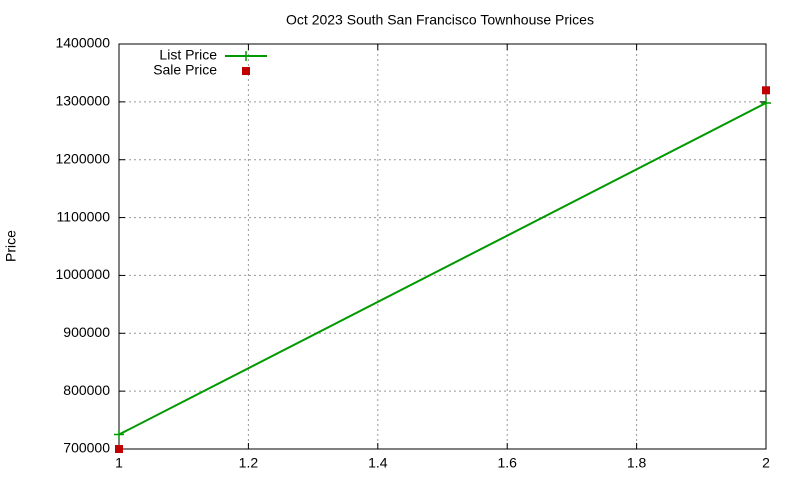 This screenshot has height=480, width=800. I want to click on legend-label: Sale Price, so click(185, 70).